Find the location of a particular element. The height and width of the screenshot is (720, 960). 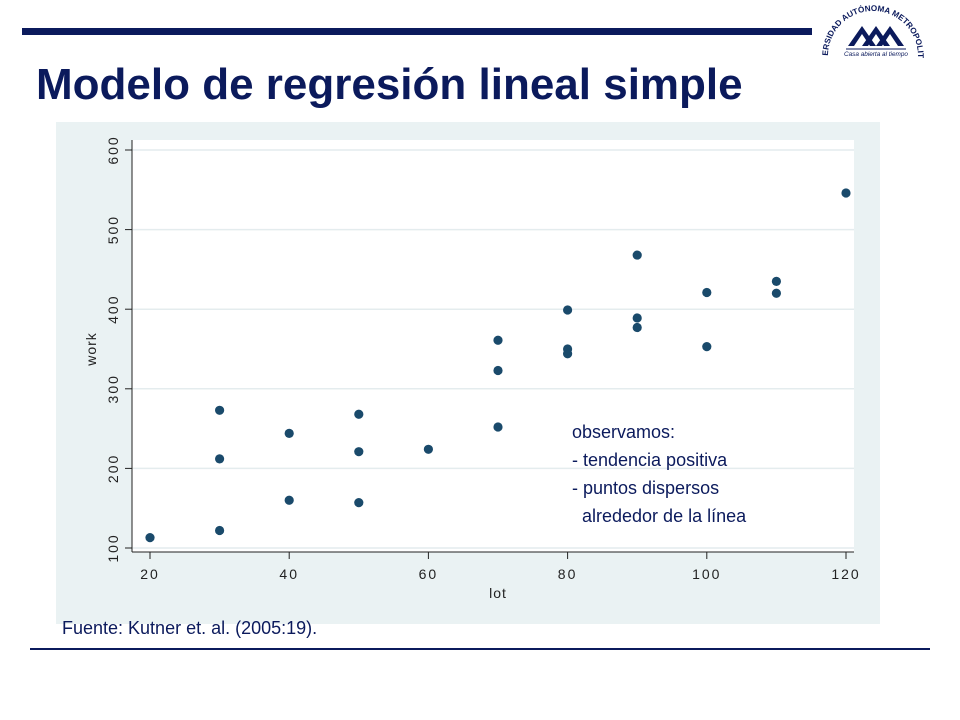

x-tick-label: 120 is located at coordinates (845, 574).